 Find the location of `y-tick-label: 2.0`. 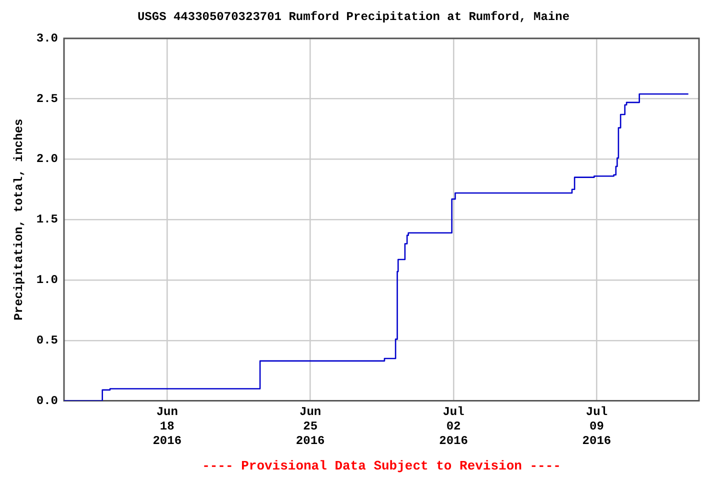

y-tick-label: 2.0 is located at coordinates (47, 159).